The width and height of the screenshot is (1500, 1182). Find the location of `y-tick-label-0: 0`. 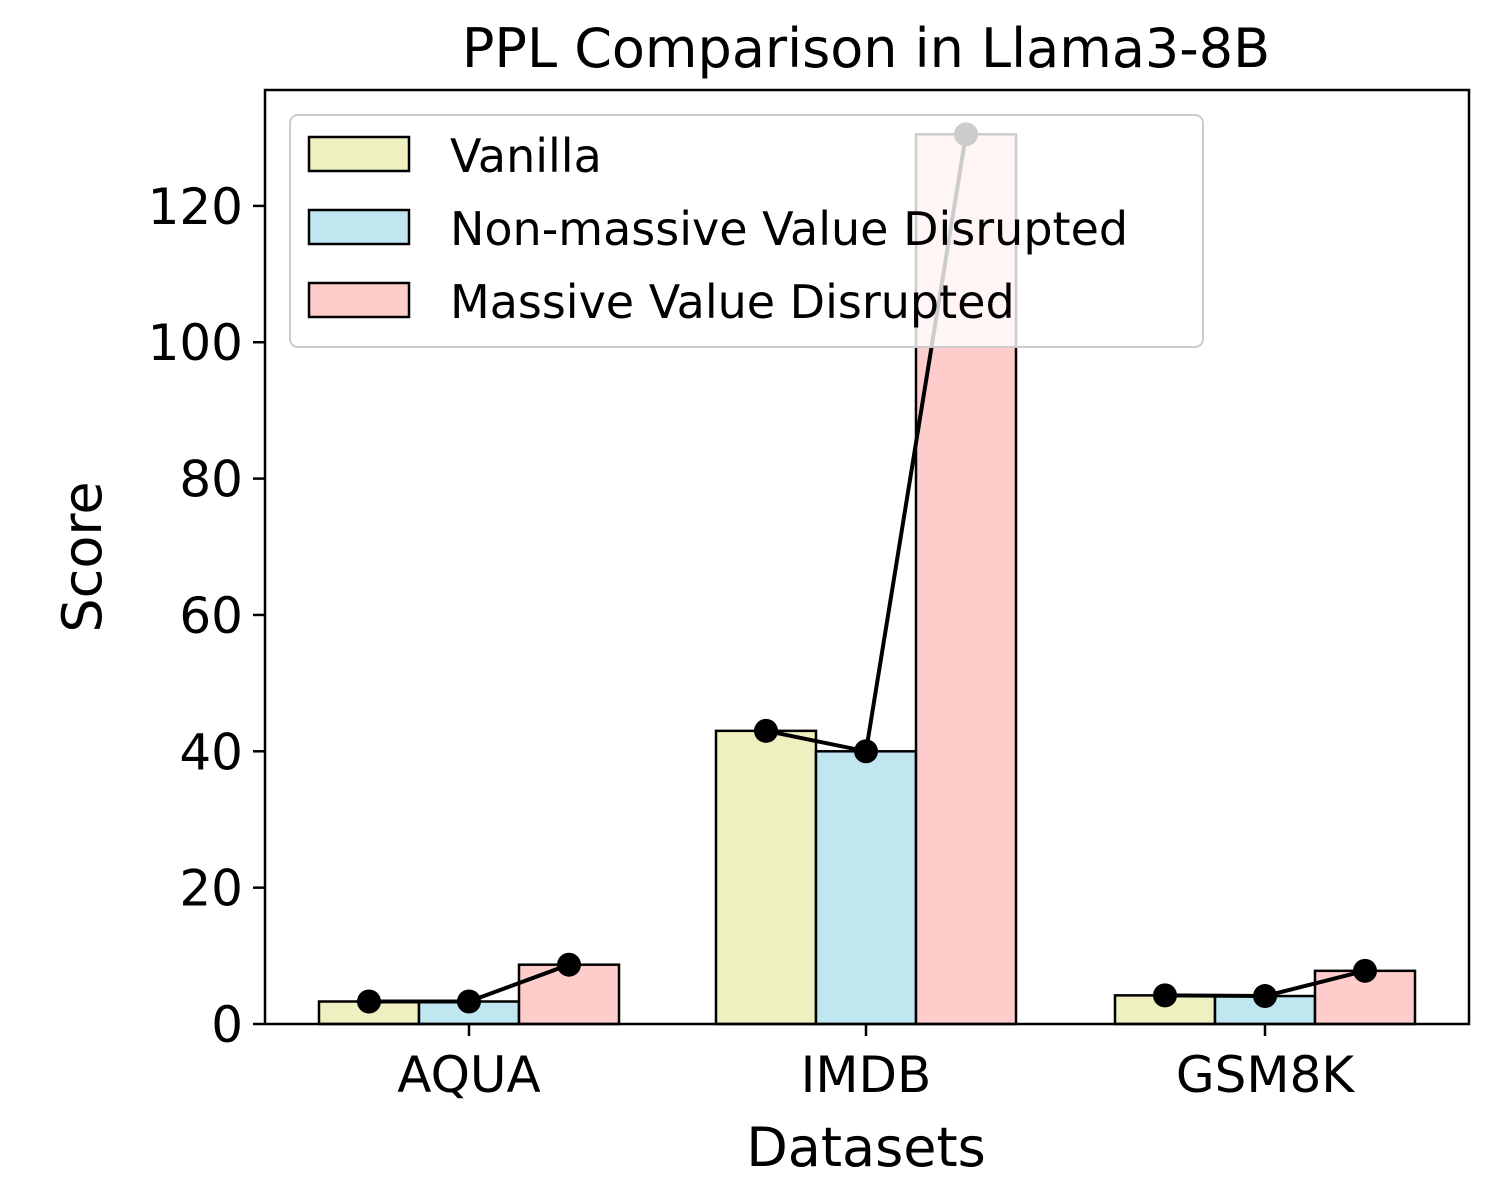

y-tick-label-0: 0 is located at coordinates (227, 1025).